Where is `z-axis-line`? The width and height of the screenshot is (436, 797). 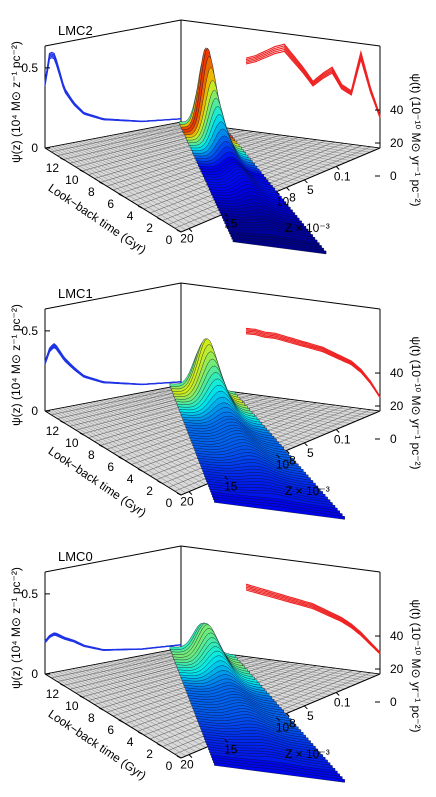
z-axis-line is located at coordinates (280, 190).